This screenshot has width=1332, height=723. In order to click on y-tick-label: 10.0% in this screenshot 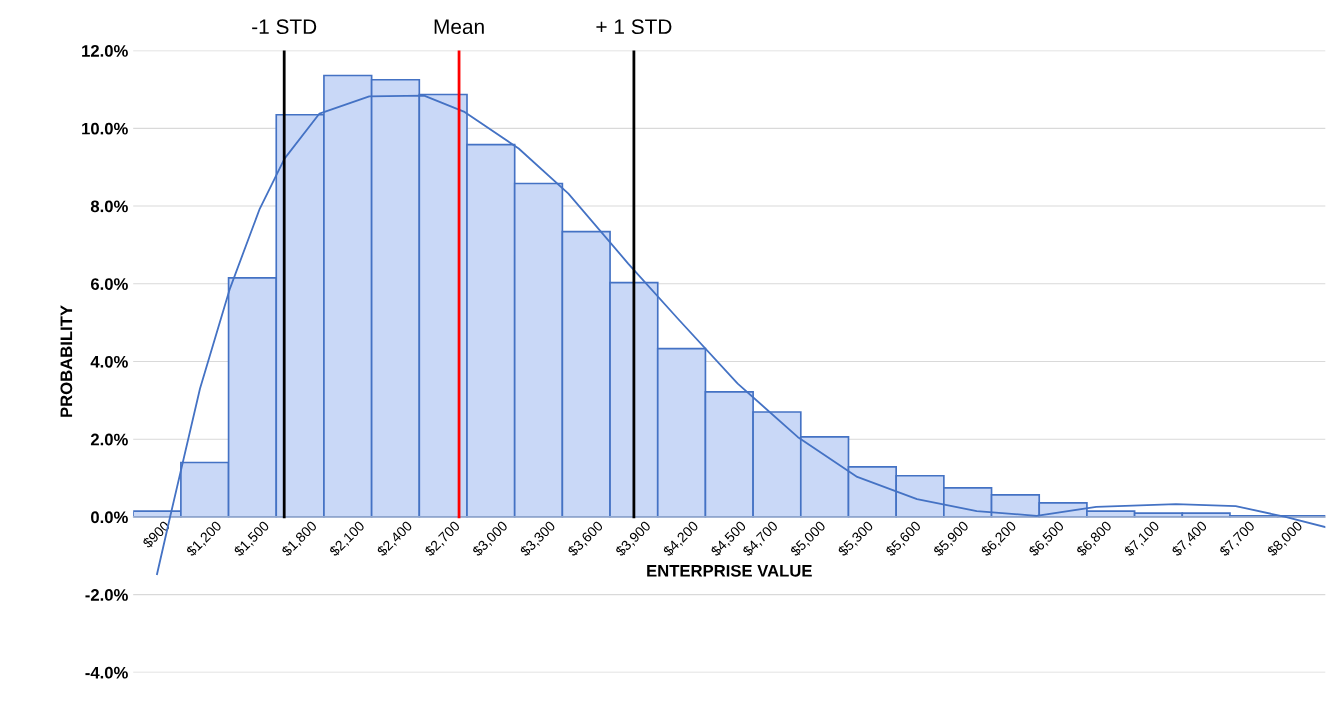, I will do `click(105, 128)`.